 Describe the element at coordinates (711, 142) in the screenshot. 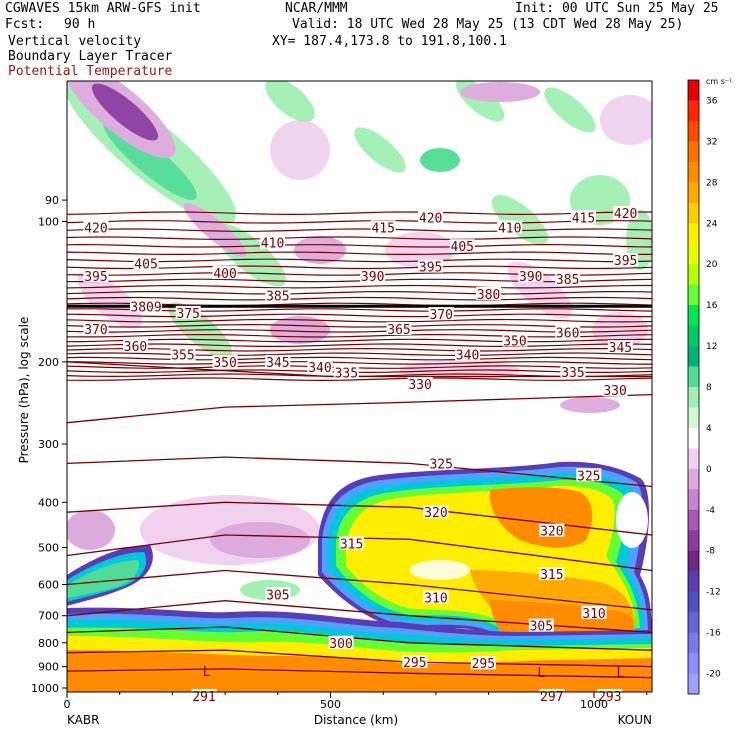

I see `colorbar-label: 32` at that location.